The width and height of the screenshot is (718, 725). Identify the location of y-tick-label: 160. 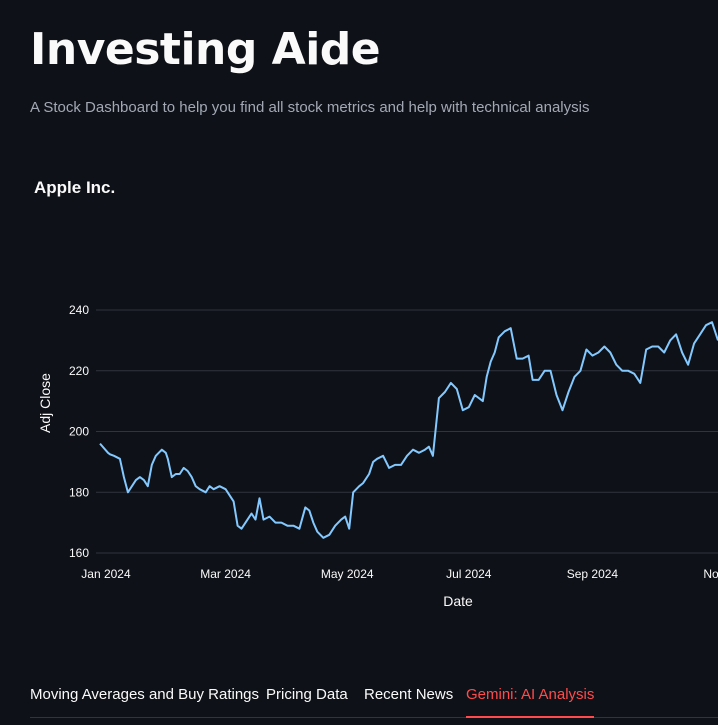
(79, 553).